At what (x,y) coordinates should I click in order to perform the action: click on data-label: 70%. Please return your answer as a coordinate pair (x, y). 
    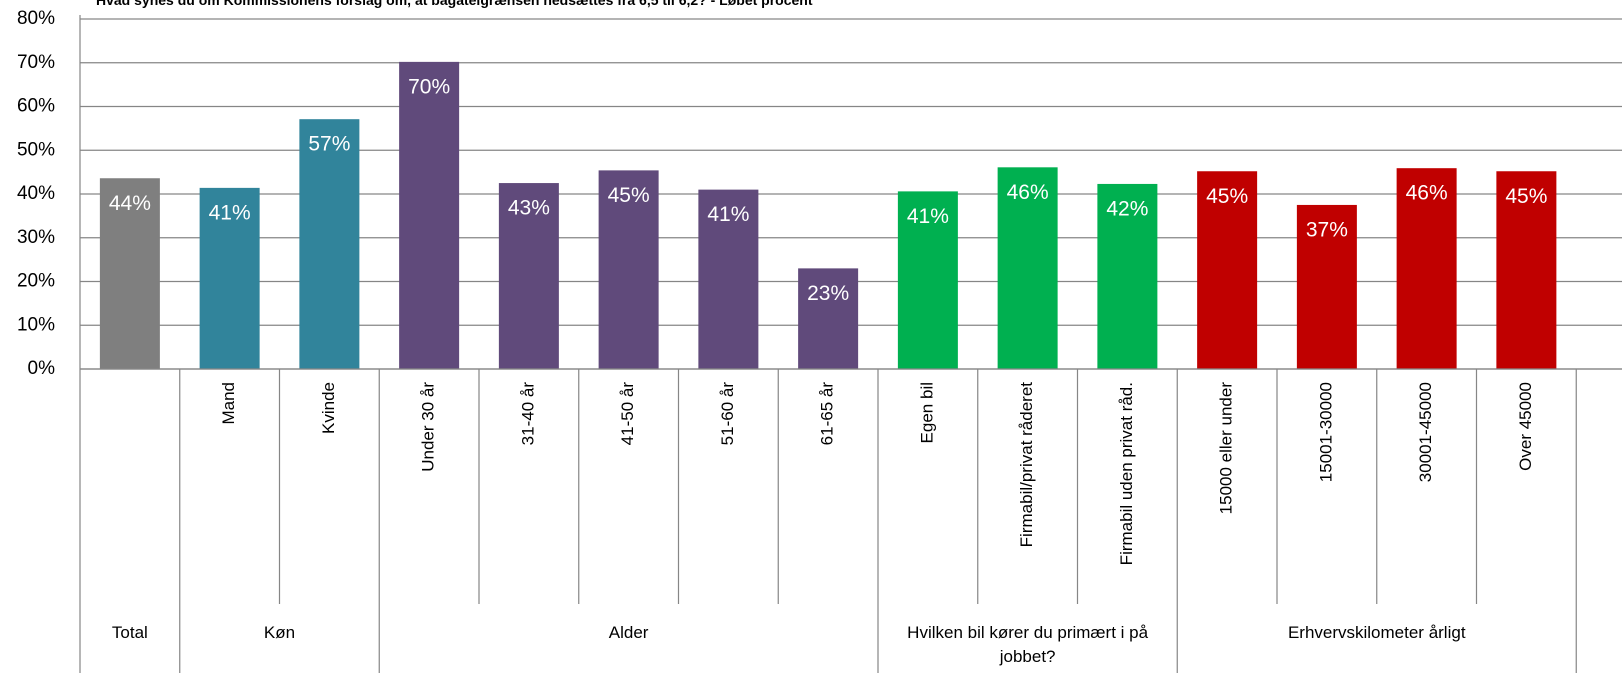
    Looking at the image, I should click on (429, 86).